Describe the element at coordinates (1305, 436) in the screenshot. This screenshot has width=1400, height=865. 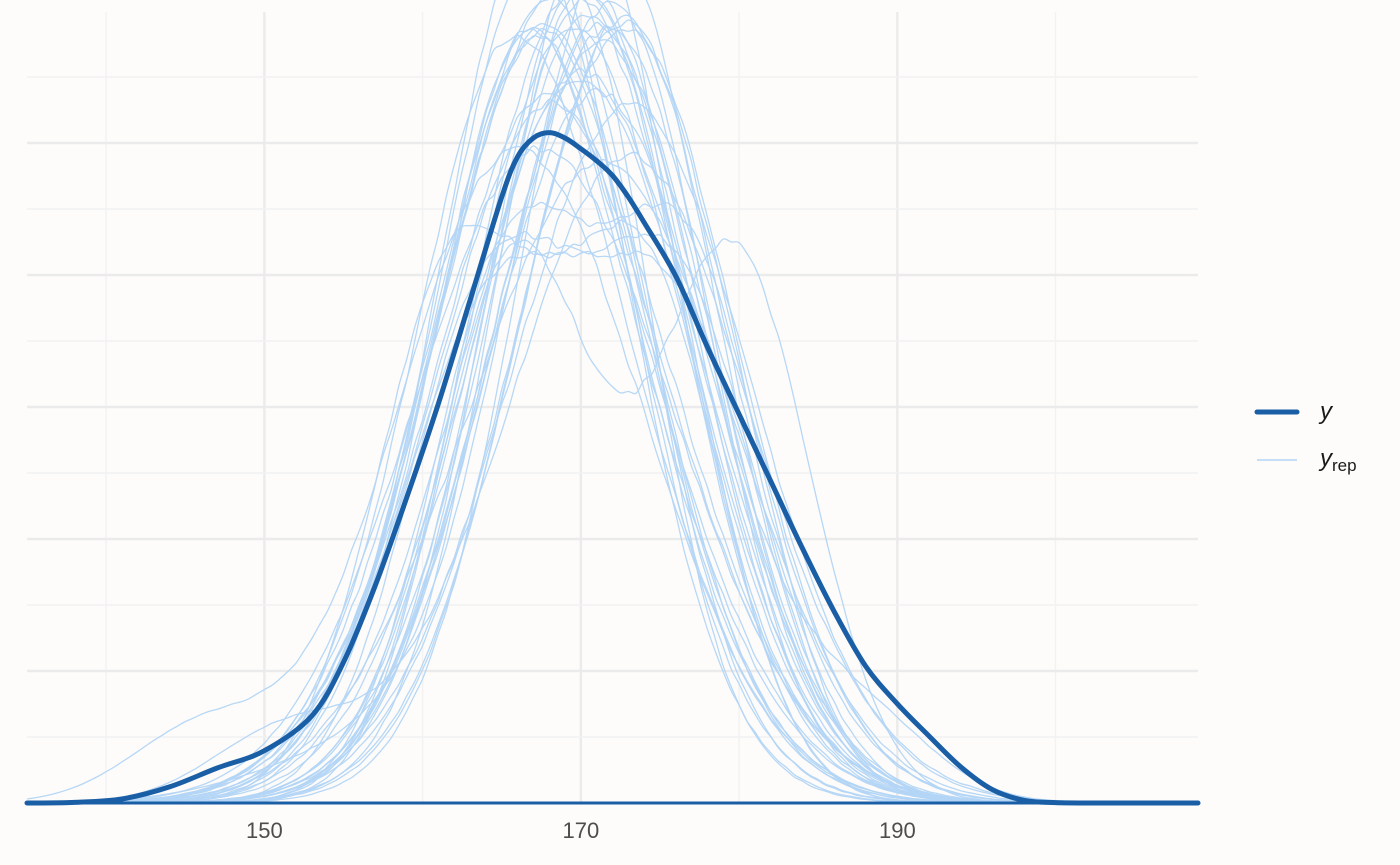
I see `legend: y yrep` at that location.